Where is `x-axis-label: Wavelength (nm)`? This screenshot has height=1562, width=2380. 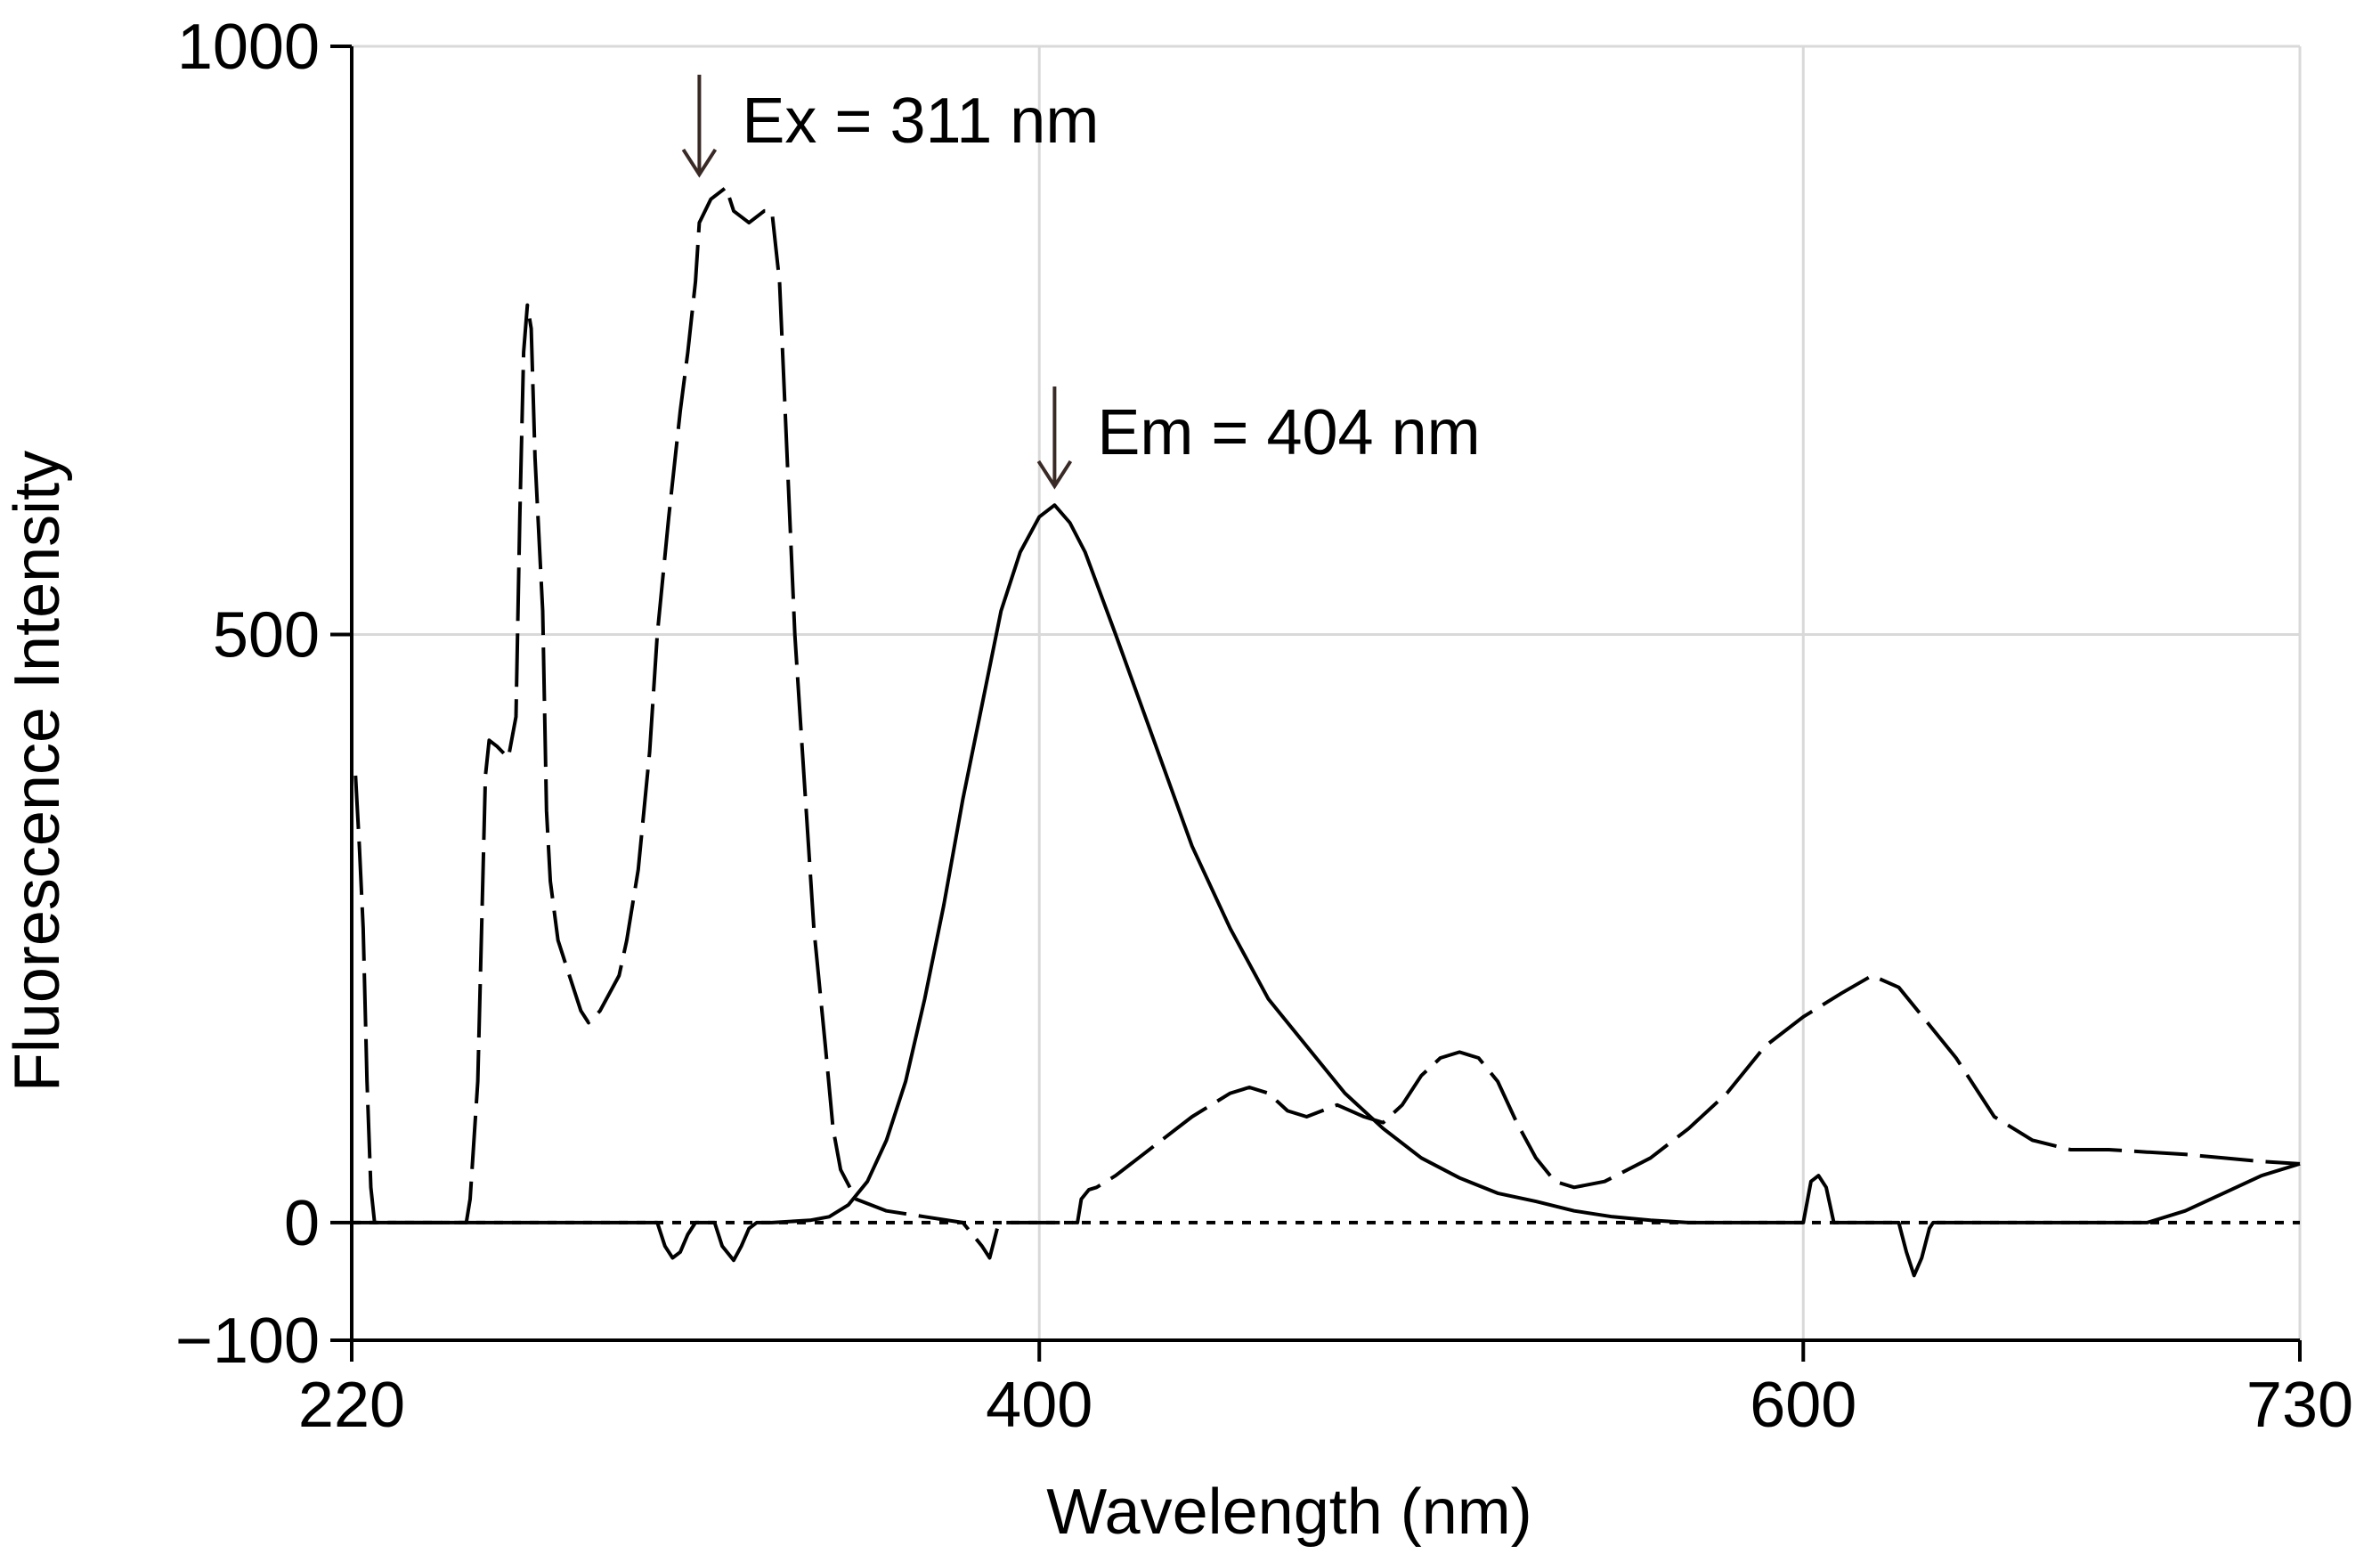 x-axis-label: Wavelength (nm) is located at coordinates (1289, 1513).